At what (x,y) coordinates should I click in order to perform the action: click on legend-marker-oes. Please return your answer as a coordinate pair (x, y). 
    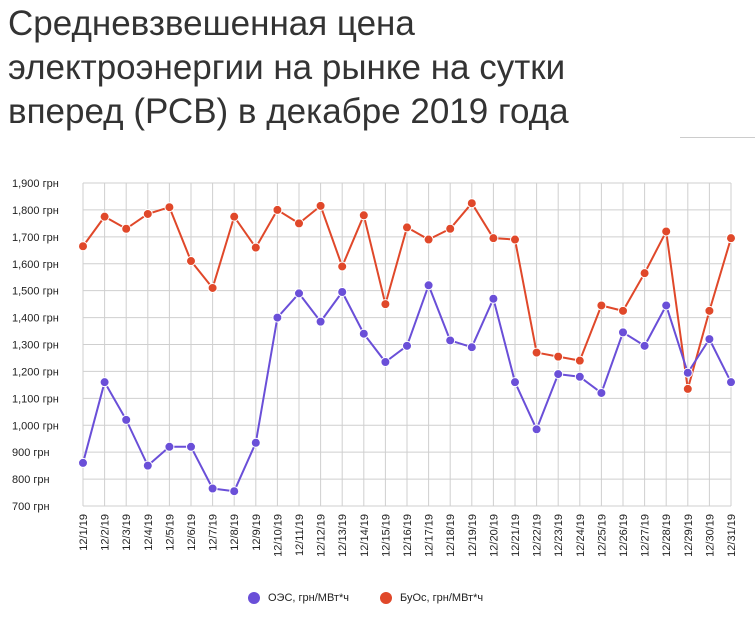
    Looking at the image, I should click on (254, 598).